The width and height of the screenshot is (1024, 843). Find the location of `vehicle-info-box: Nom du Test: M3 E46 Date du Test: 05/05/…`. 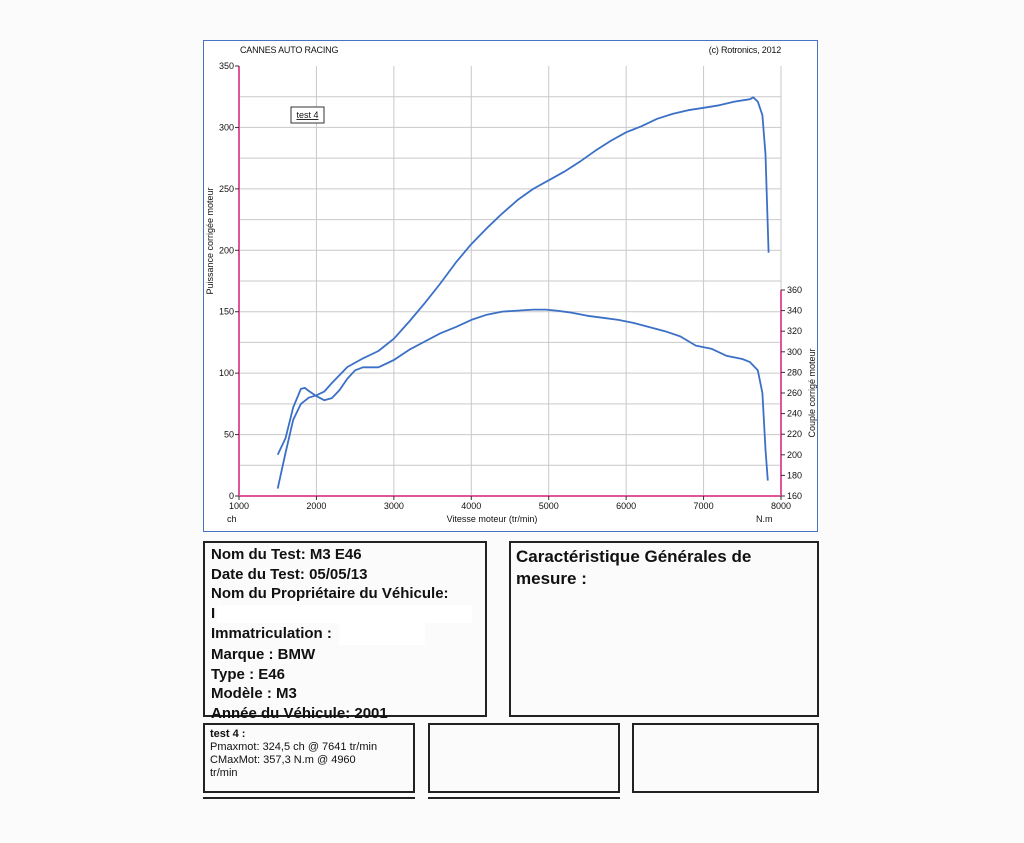

vehicle-info-box: Nom du Test: M3 E46 Date du Test: 05/05/… is located at coordinates (345, 631).